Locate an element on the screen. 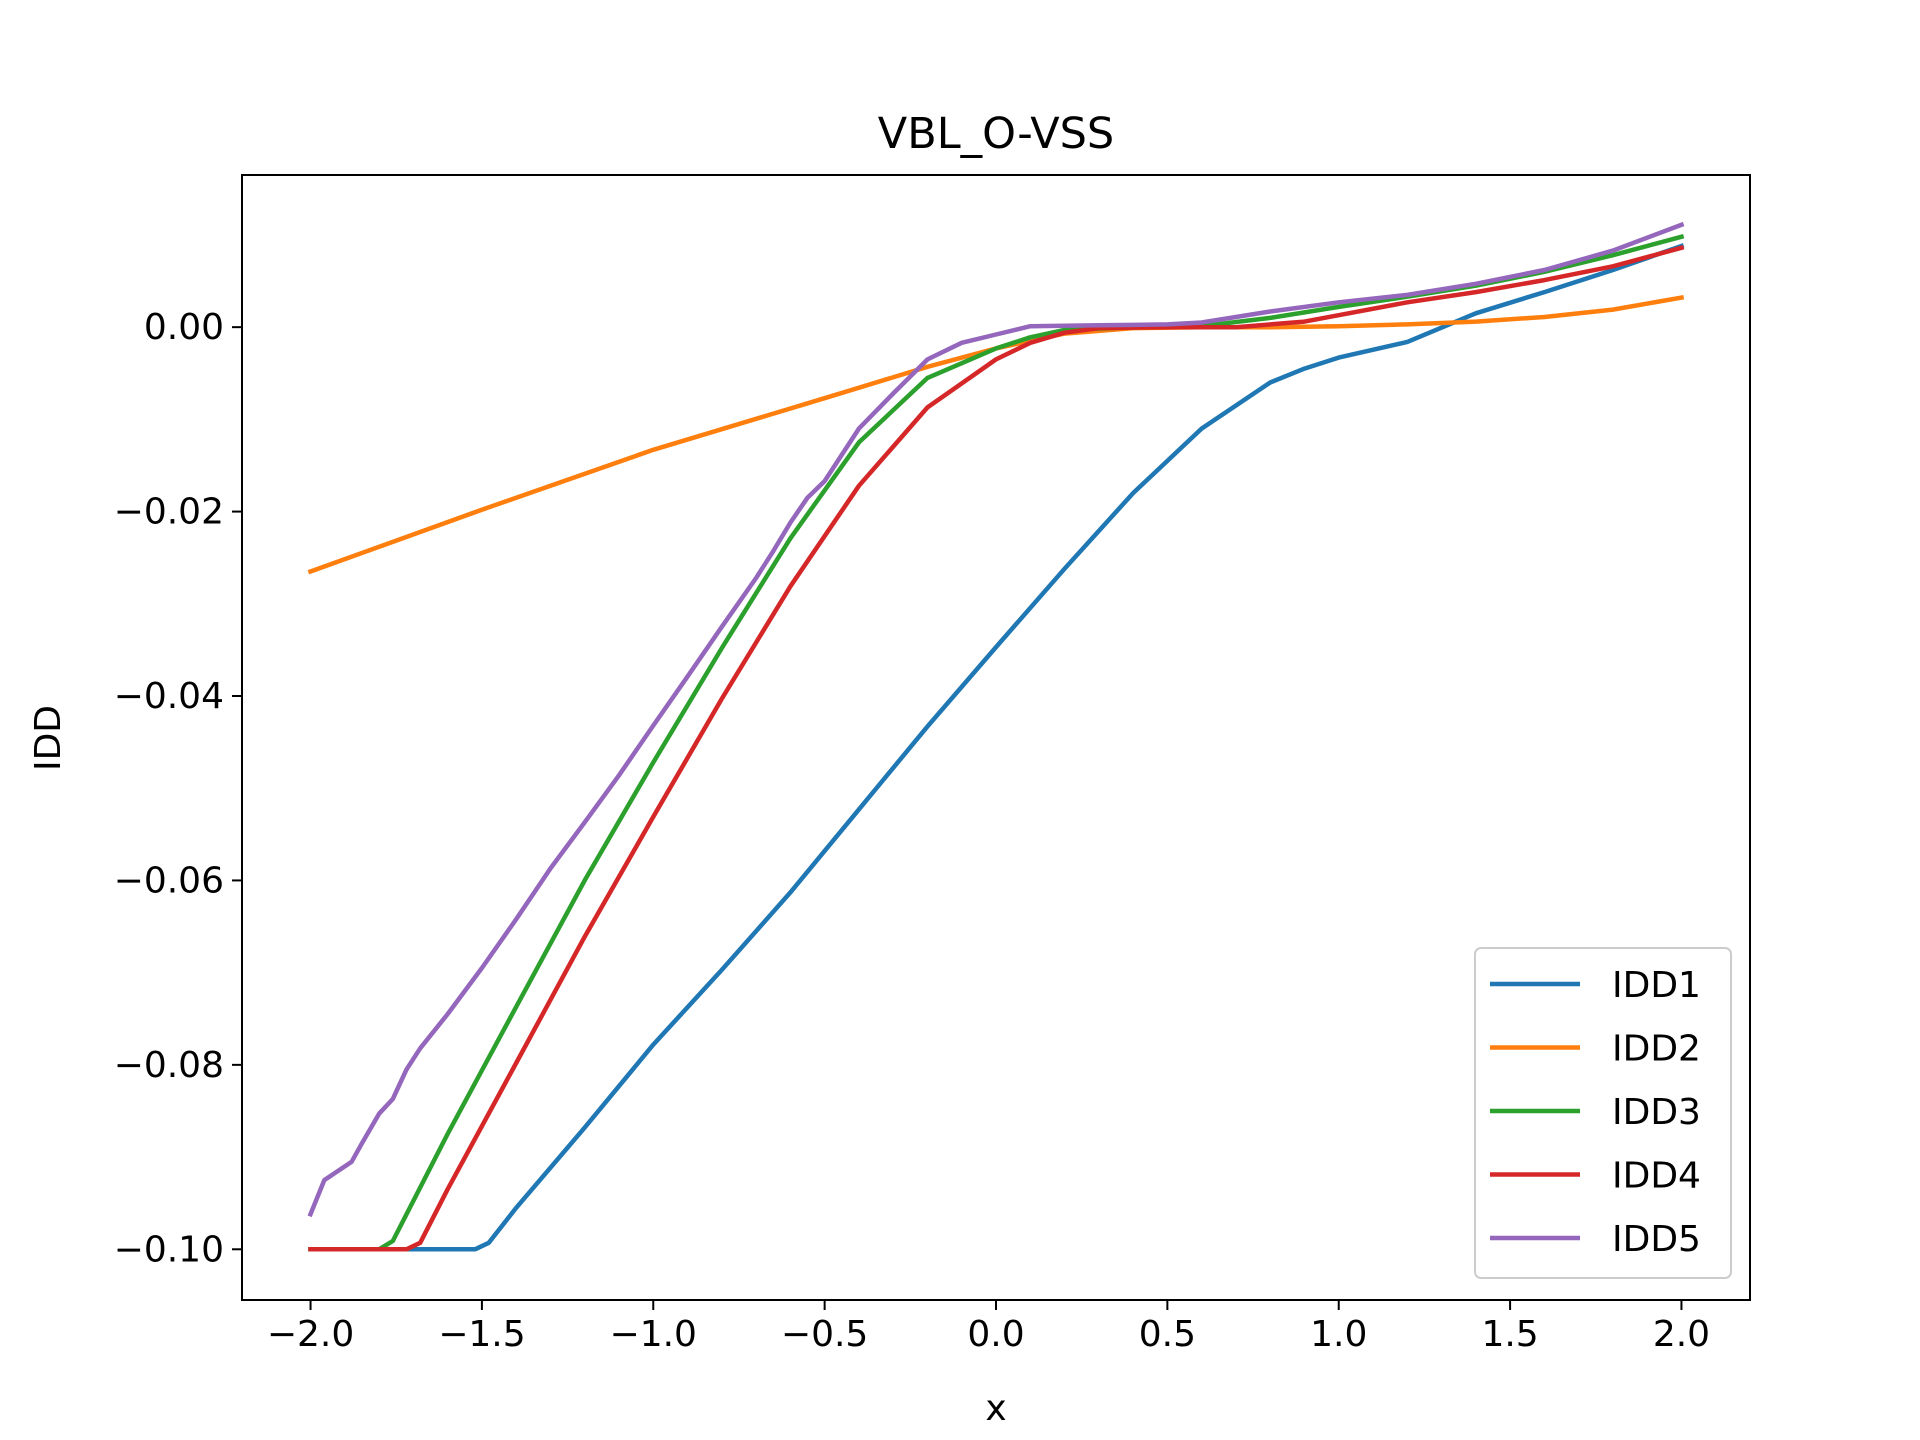 This screenshot has height=1440, width=1920. legend-label-idd2: IDD2 is located at coordinates (1656, 1049).